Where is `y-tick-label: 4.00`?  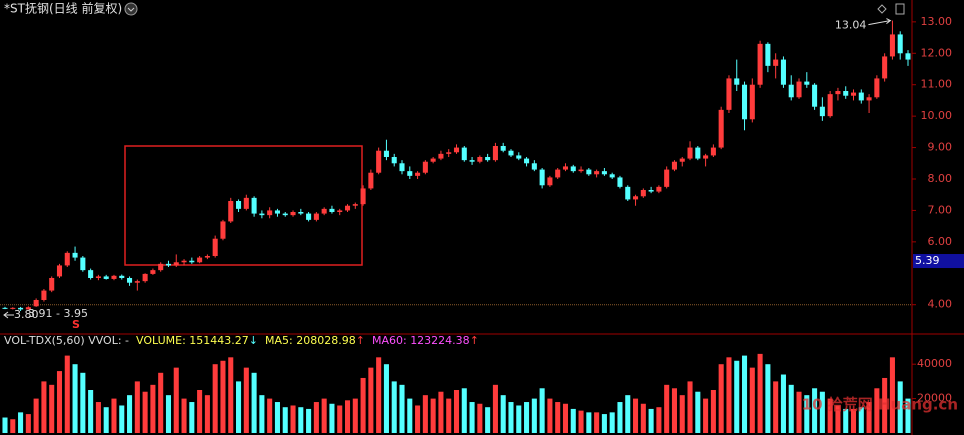
y-tick-label: 4.00 is located at coordinates (940, 304).